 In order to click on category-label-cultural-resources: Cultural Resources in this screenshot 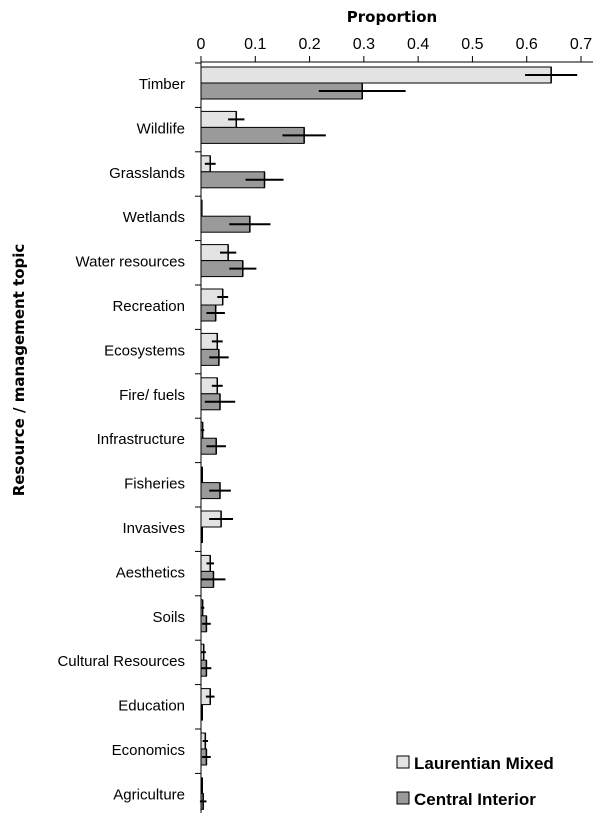, I will do `click(121, 661)`.